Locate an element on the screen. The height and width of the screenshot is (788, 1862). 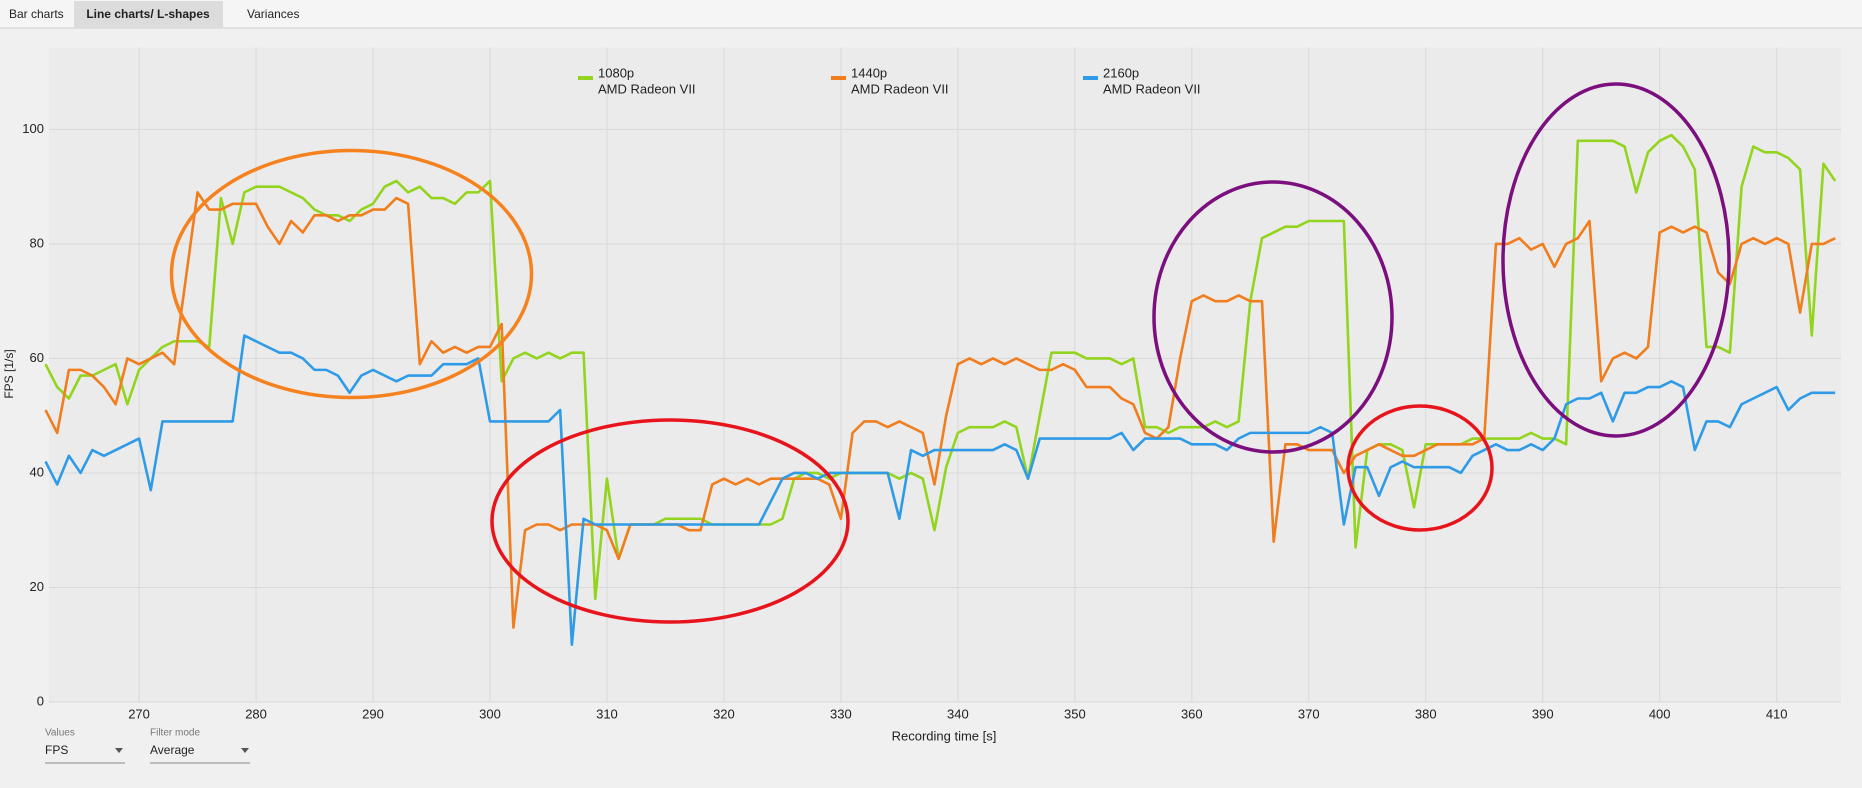
y-tick-label: 20 is located at coordinates (37, 586).